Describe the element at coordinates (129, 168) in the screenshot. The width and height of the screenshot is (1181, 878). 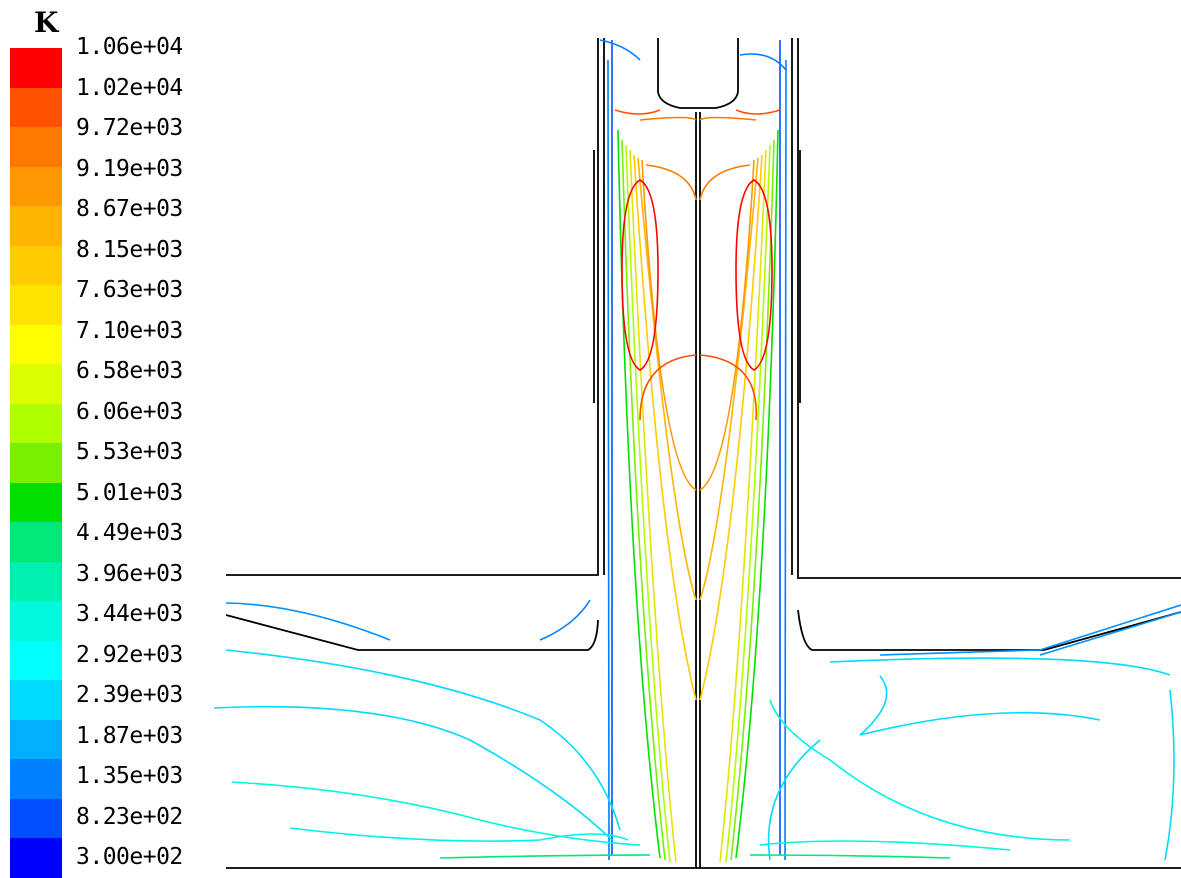
I see `legend-tick-label: 9.19e+03` at that location.